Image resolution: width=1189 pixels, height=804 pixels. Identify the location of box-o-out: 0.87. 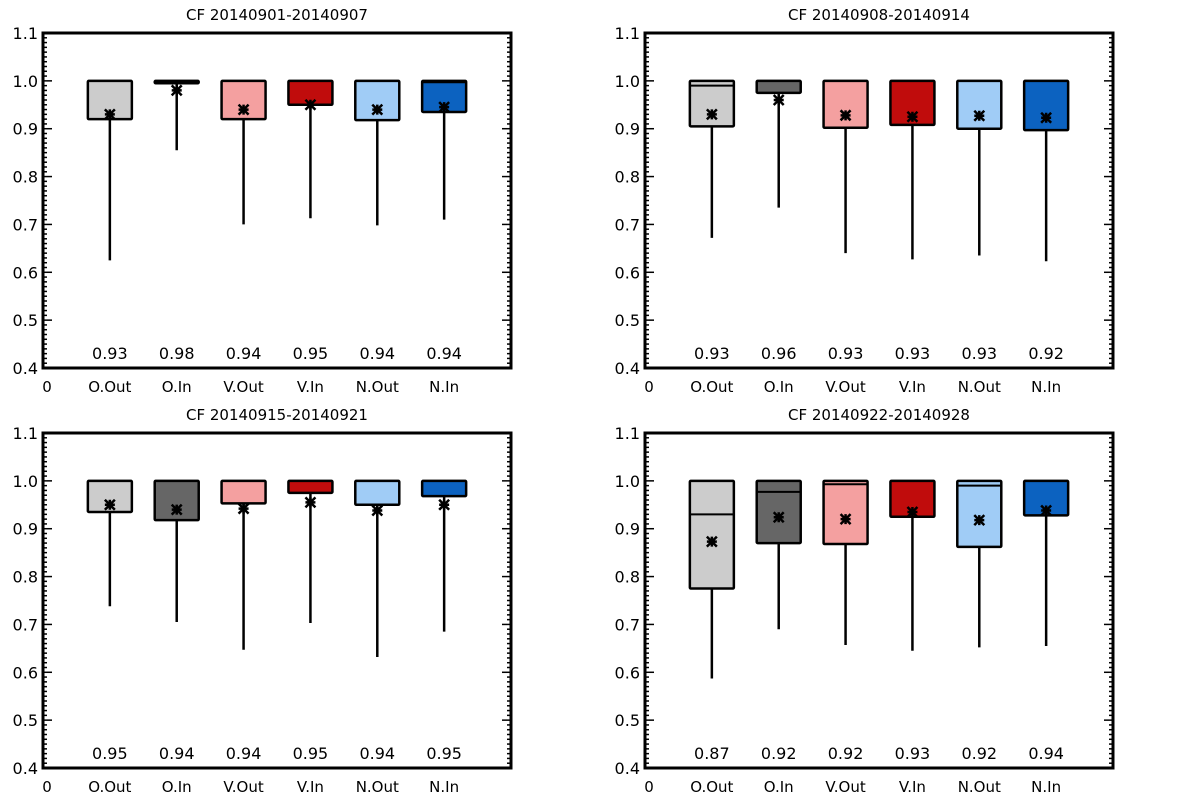
(712, 621).